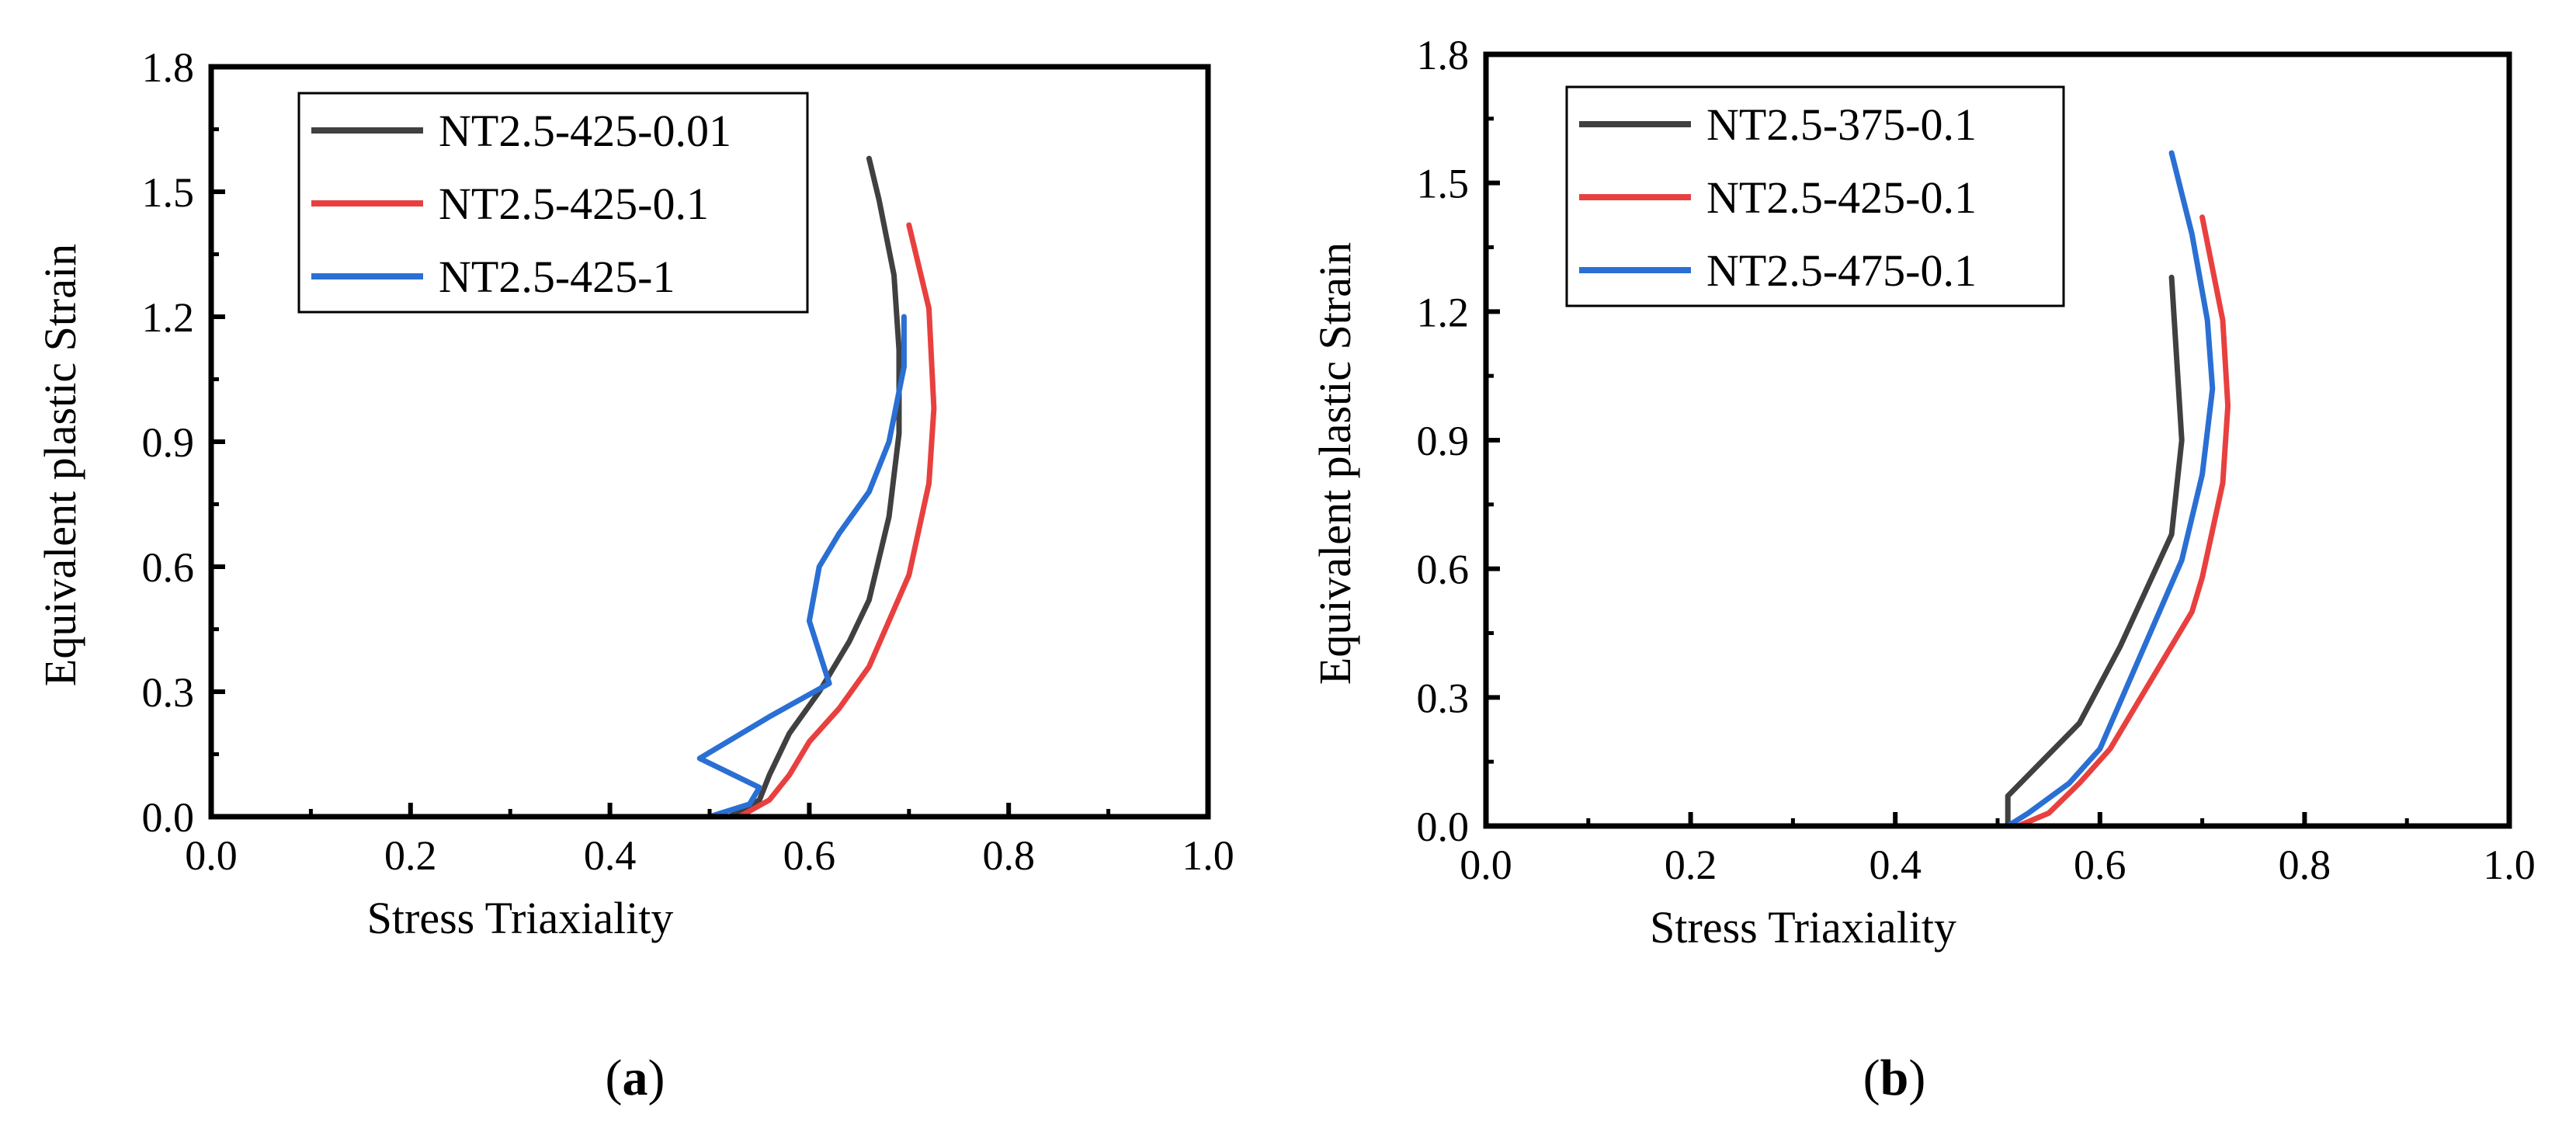 Image resolution: width=2576 pixels, height=1135 pixels. What do you see at coordinates (1841, 270) in the screenshot?
I see `legend-label: NT2.5-475-0.1` at bounding box center [1841, 270].